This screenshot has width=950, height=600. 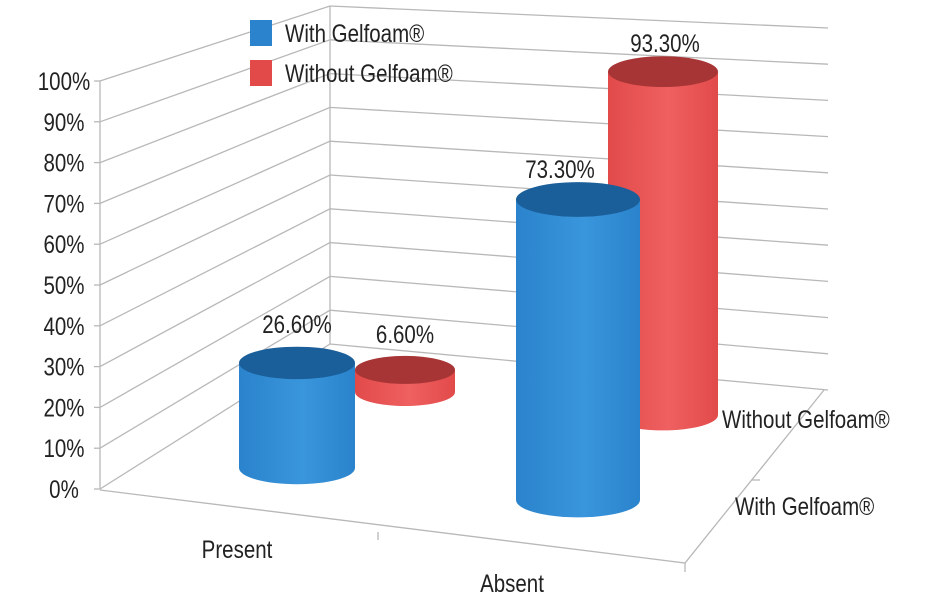 What do you see at coordinates (64, 81) in the screenshot?
I see `y-tick-label: 100%` at bounding box center [64, 81].